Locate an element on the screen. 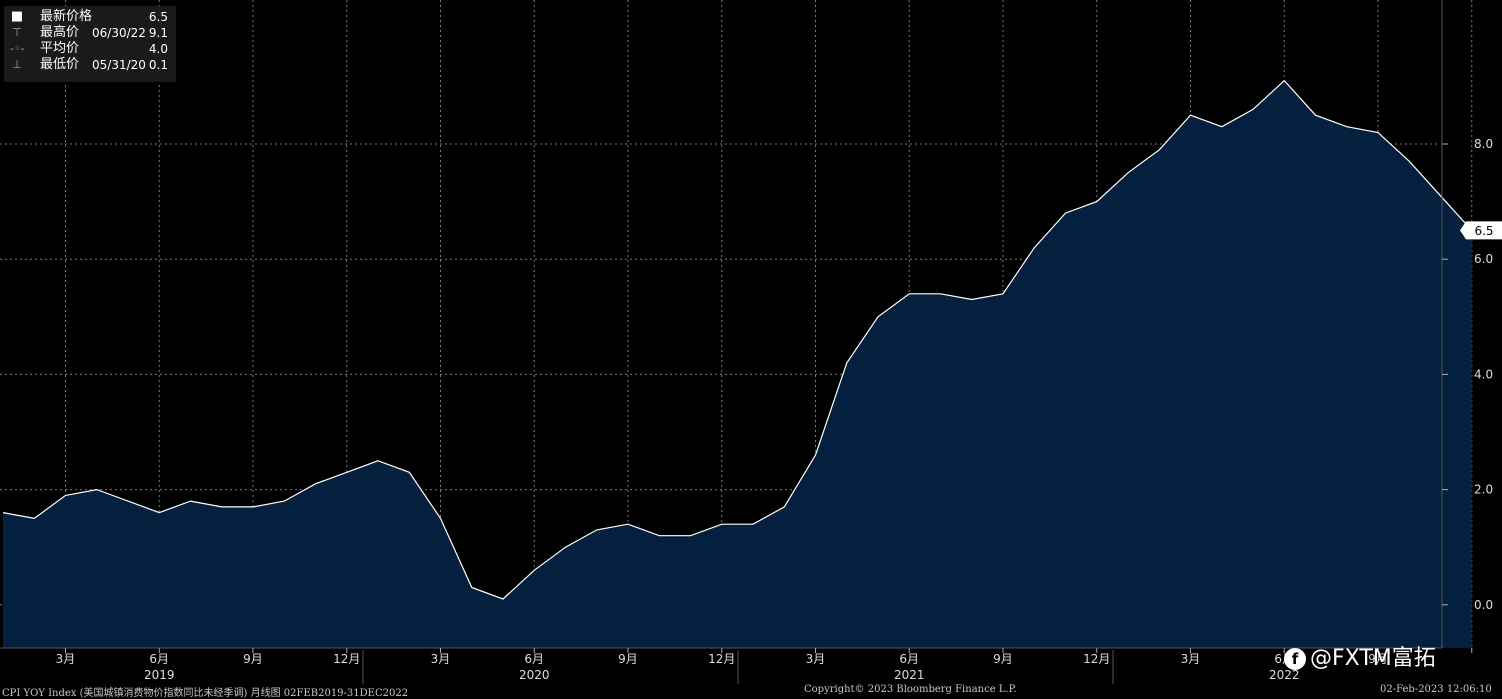  legend-value: 9.1 is located at coordinates (158, 33).